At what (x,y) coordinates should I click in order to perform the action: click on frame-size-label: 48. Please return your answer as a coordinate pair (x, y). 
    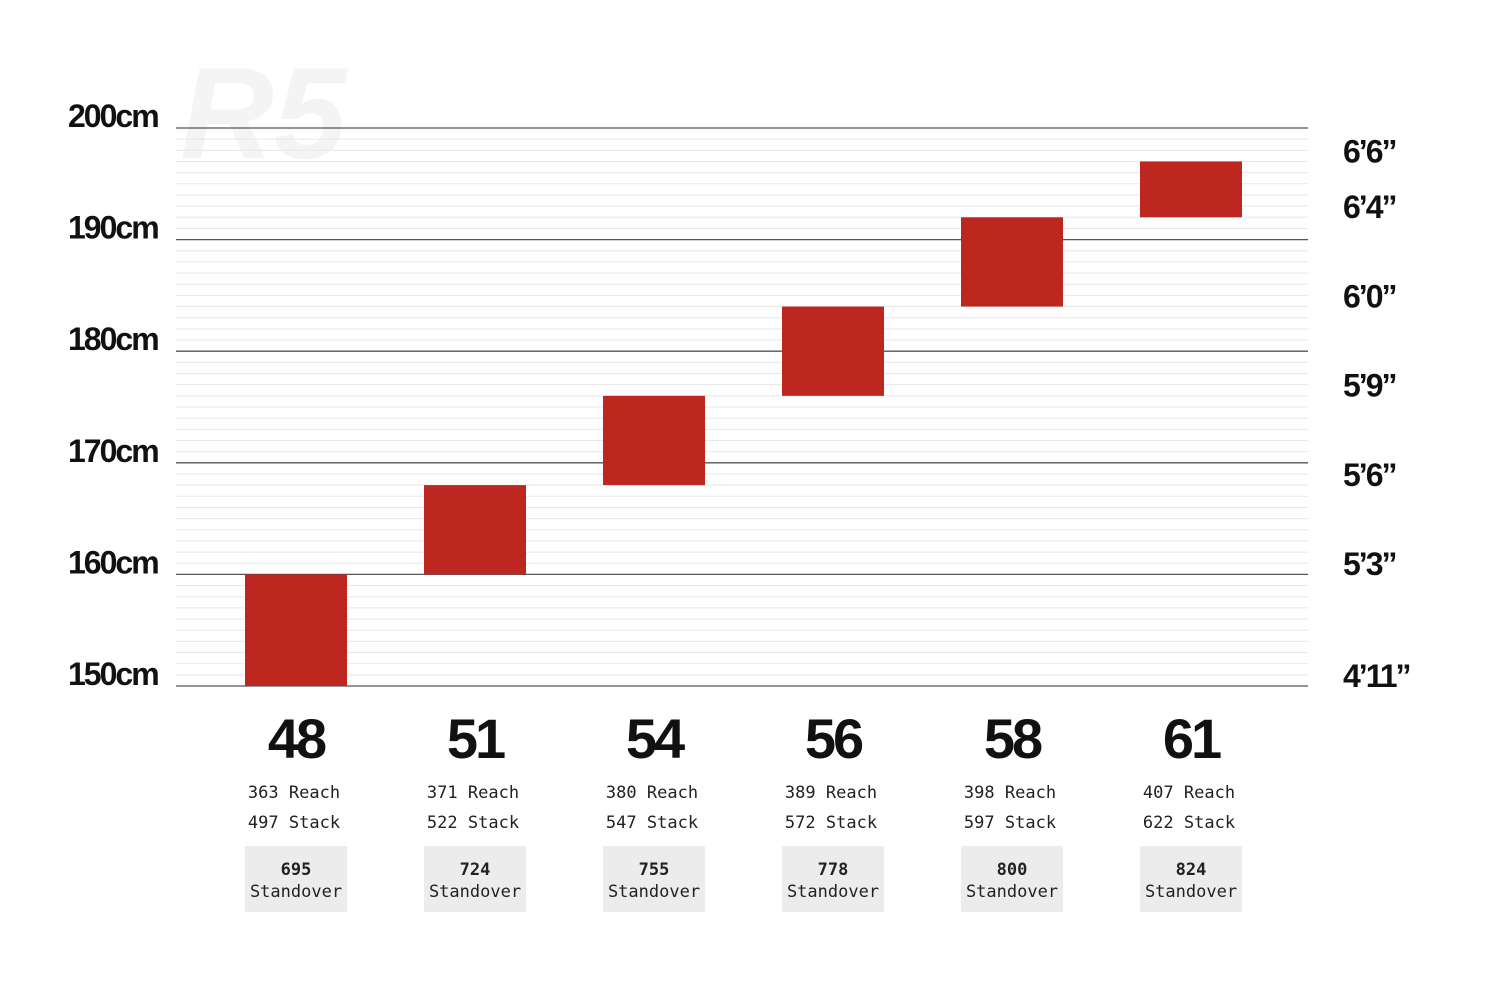
    Looking at the image, I should click on (297, 738).